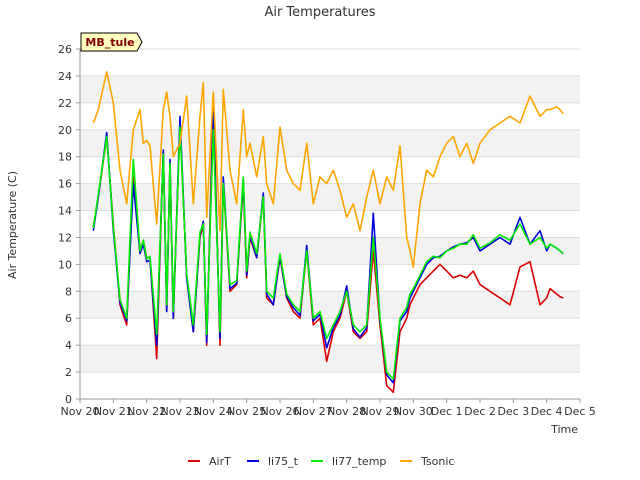 Image resolution: width=640 pixels, height=480 pixels. What do you see at coordinates (246, 411) in the screenshot?
I see `x-tick-label: Nov 25` at bounding box center [246, 411].